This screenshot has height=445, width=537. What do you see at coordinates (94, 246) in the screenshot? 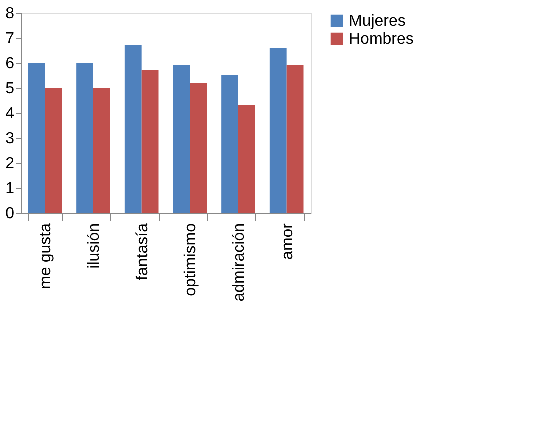
I see `x-tick-label: ilusión` at bounding box center [94, 246].